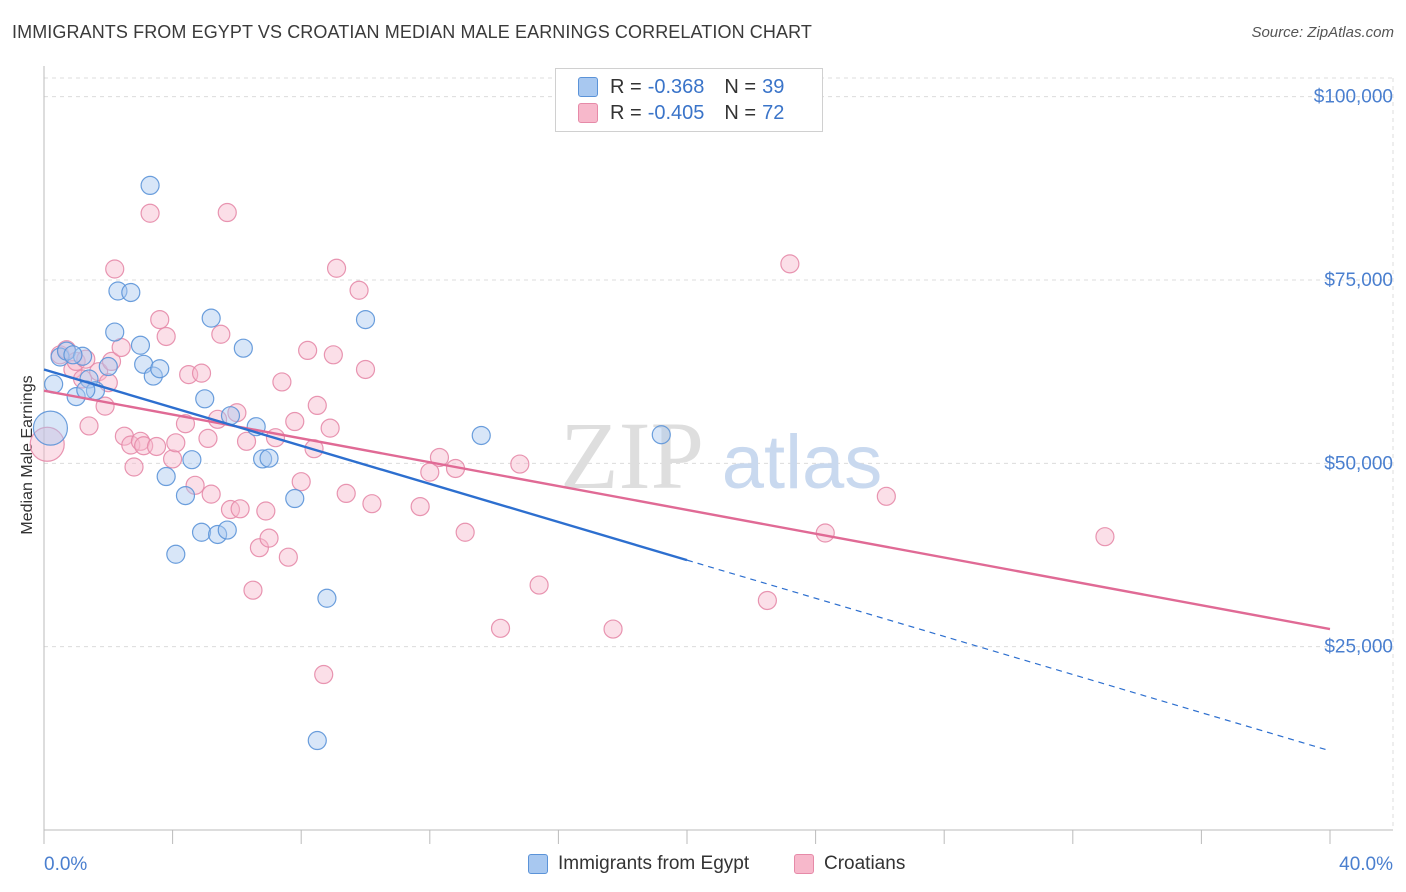 The width and height of the screenshot is (1406, 892). I want to click on legend-row-croatians: R = -0.405 N = 72, so click(681, 113).